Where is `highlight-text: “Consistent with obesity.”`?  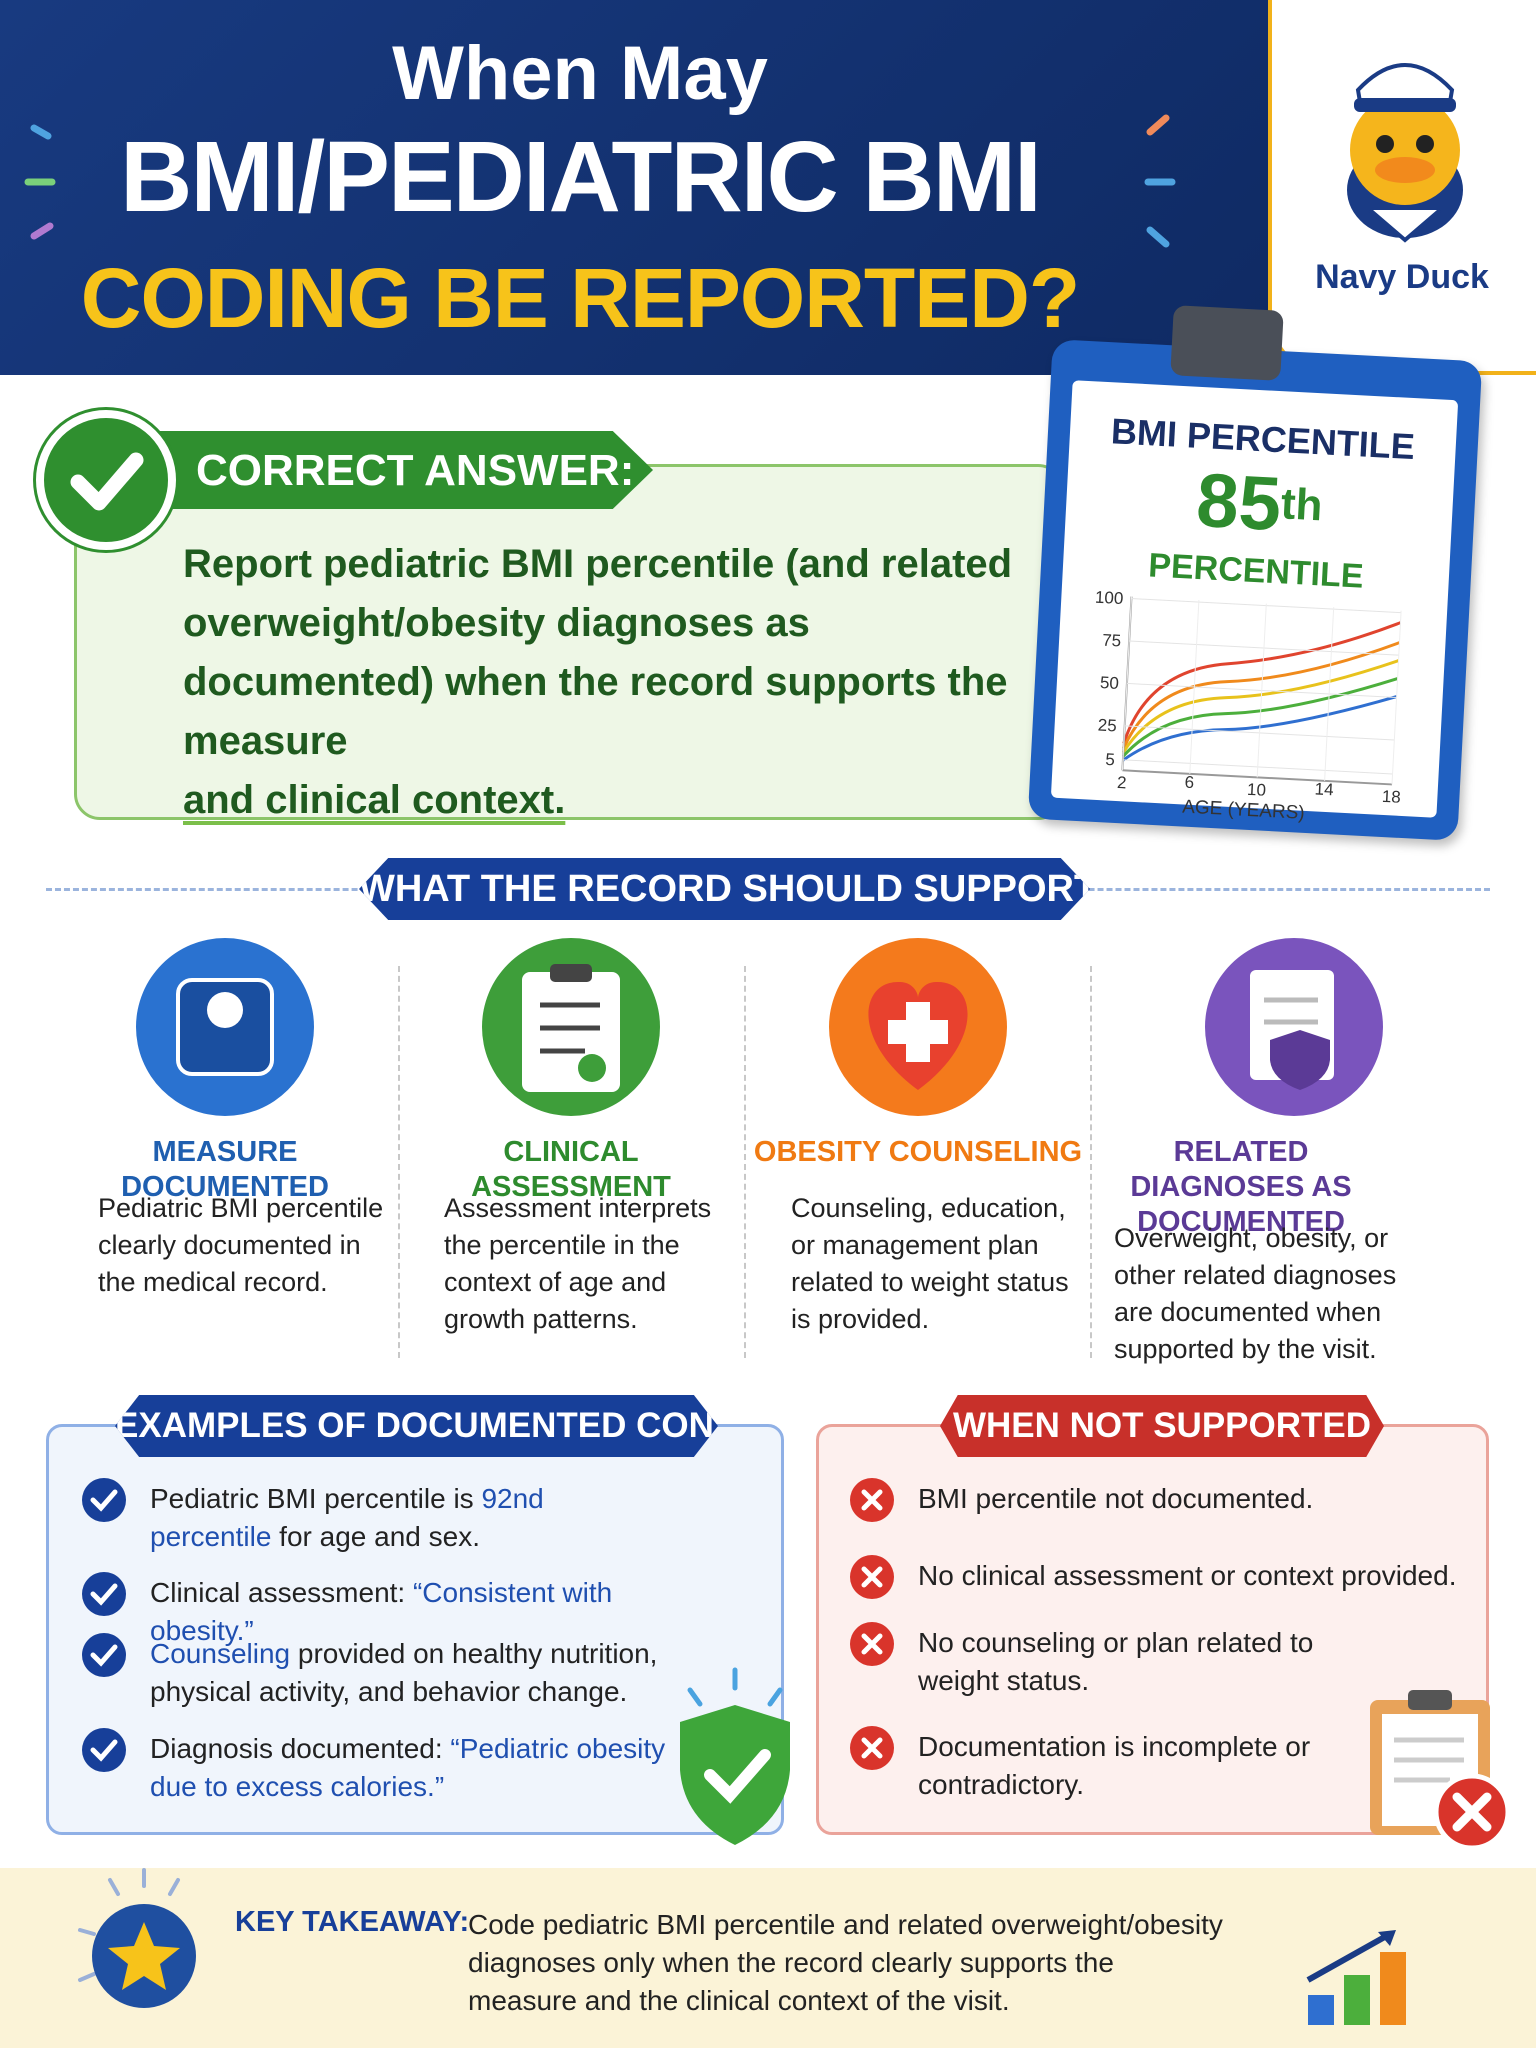 highlight-text: “Consistent with obesity.” is located at coordinates (381, 1611).